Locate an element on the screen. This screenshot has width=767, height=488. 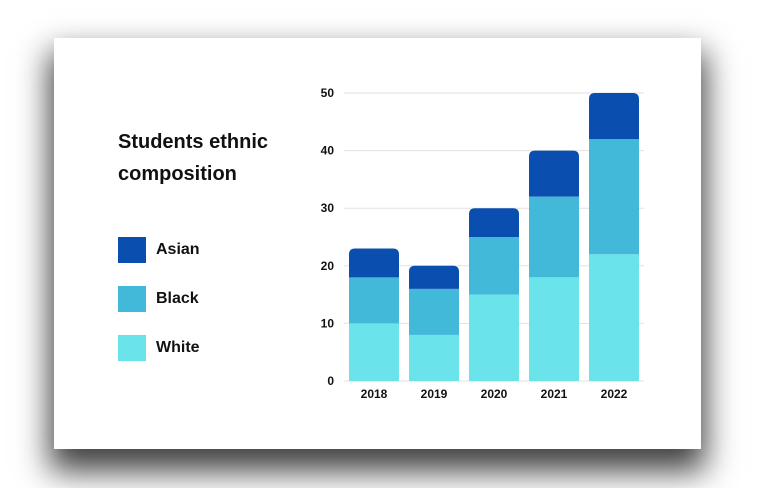
chart-title: Students ethnic composition is located at coordinates (193, 158).